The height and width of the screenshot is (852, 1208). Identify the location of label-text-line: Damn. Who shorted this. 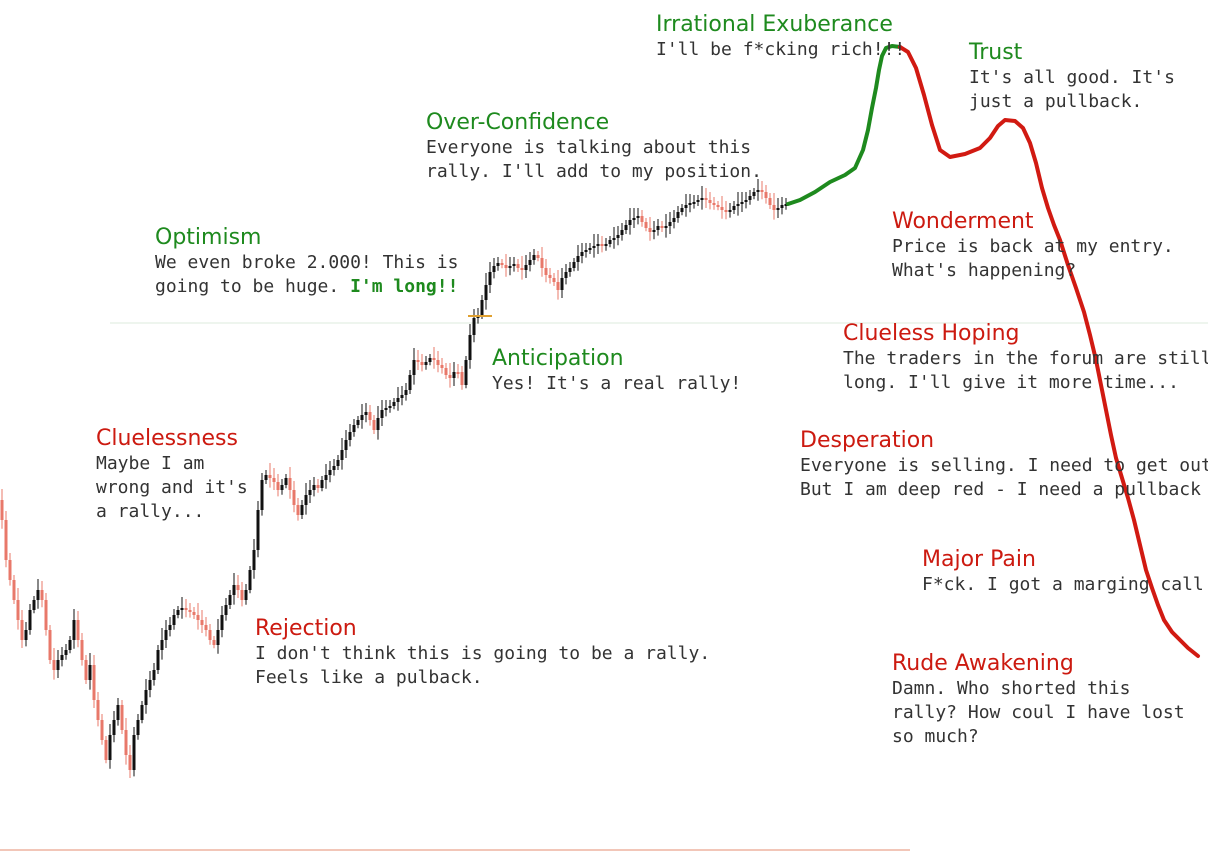
(1038, 689).